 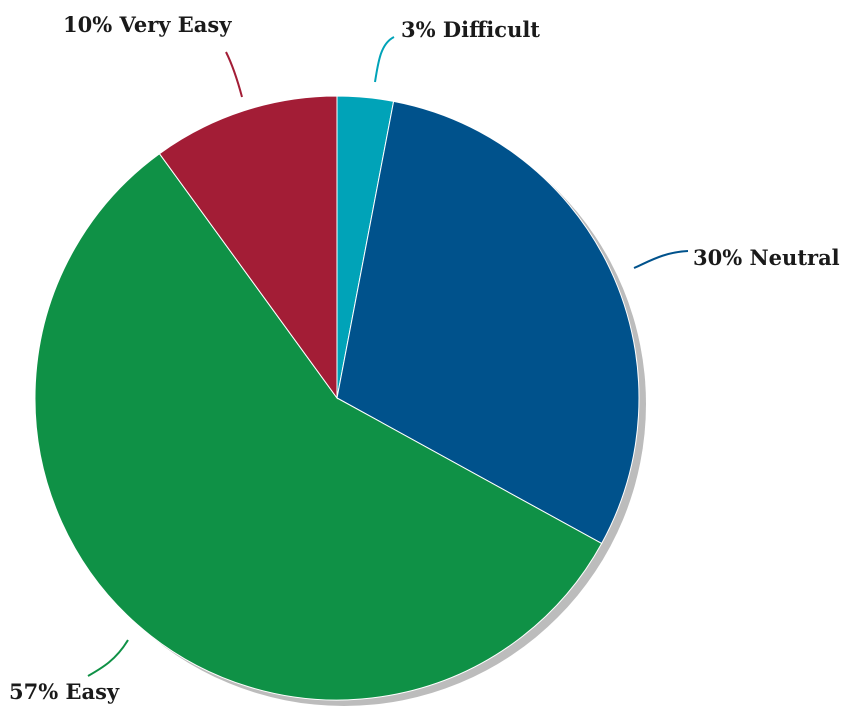 What do you see at coordinates (234, 74) in the screenshot?
I see `leader-line-very-easy` at bounding box center [234, 74].